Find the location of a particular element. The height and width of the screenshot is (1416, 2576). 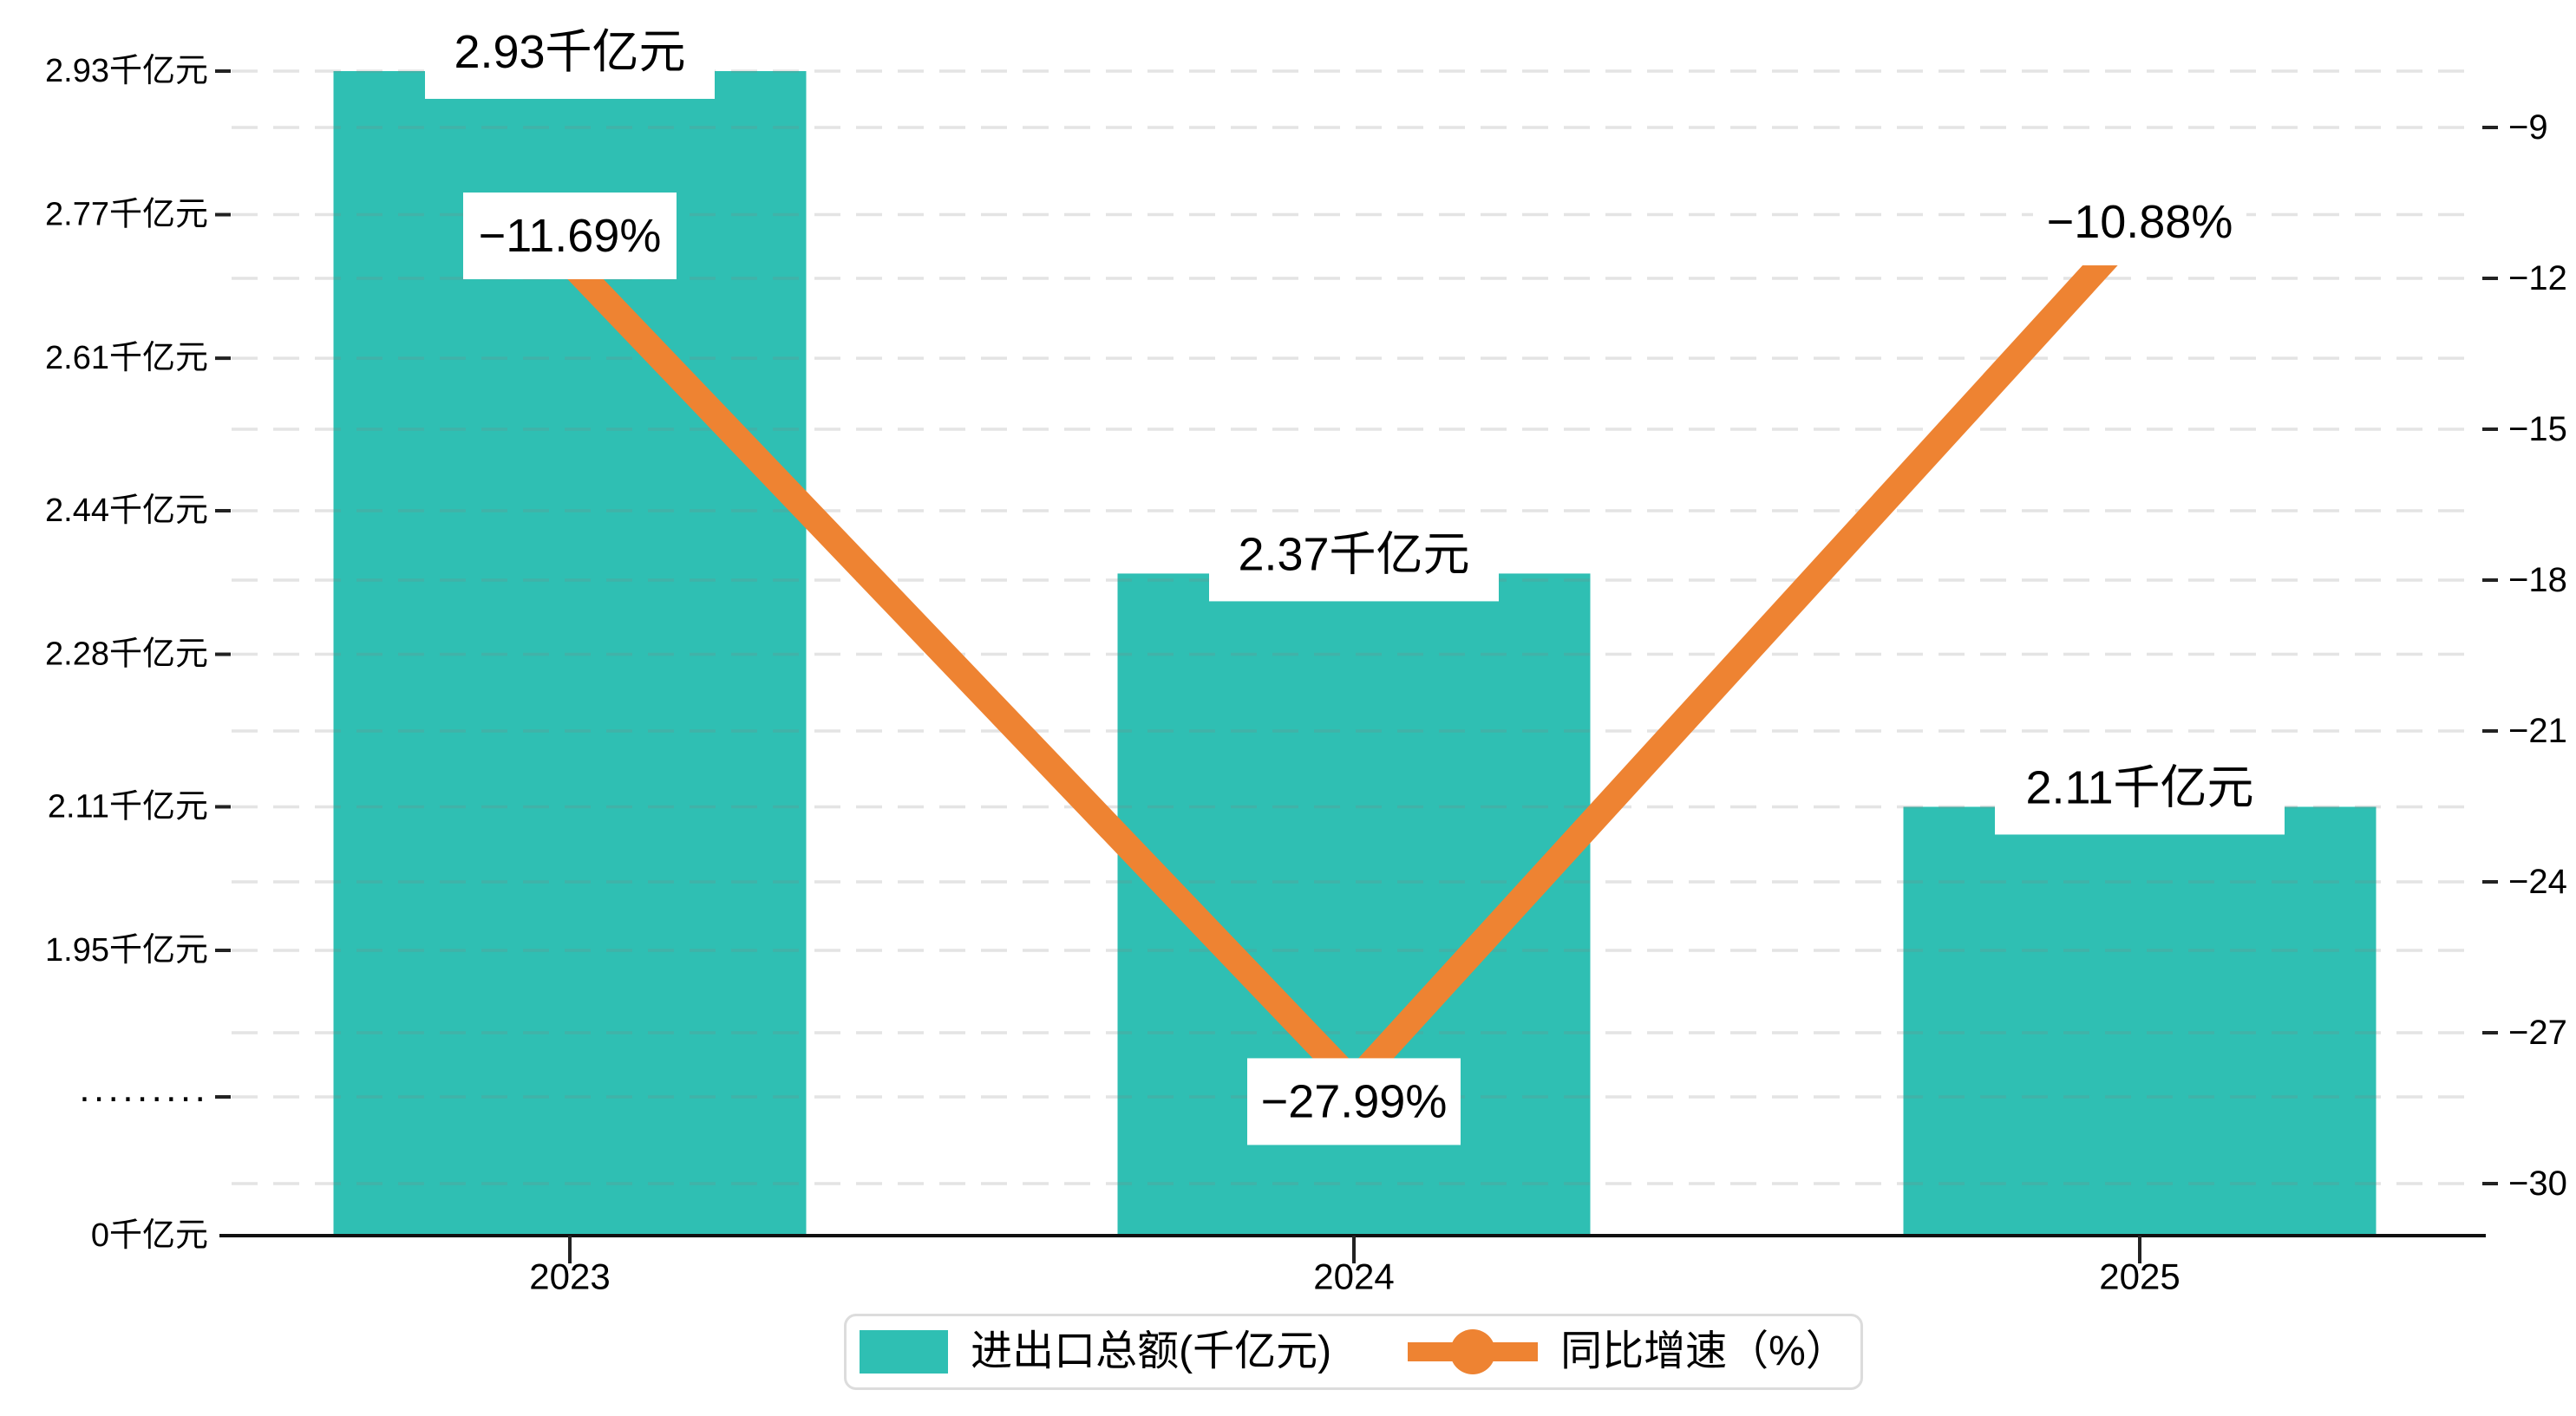

right-axis-tick-label: −9 is located at coordinates (2528, 128).